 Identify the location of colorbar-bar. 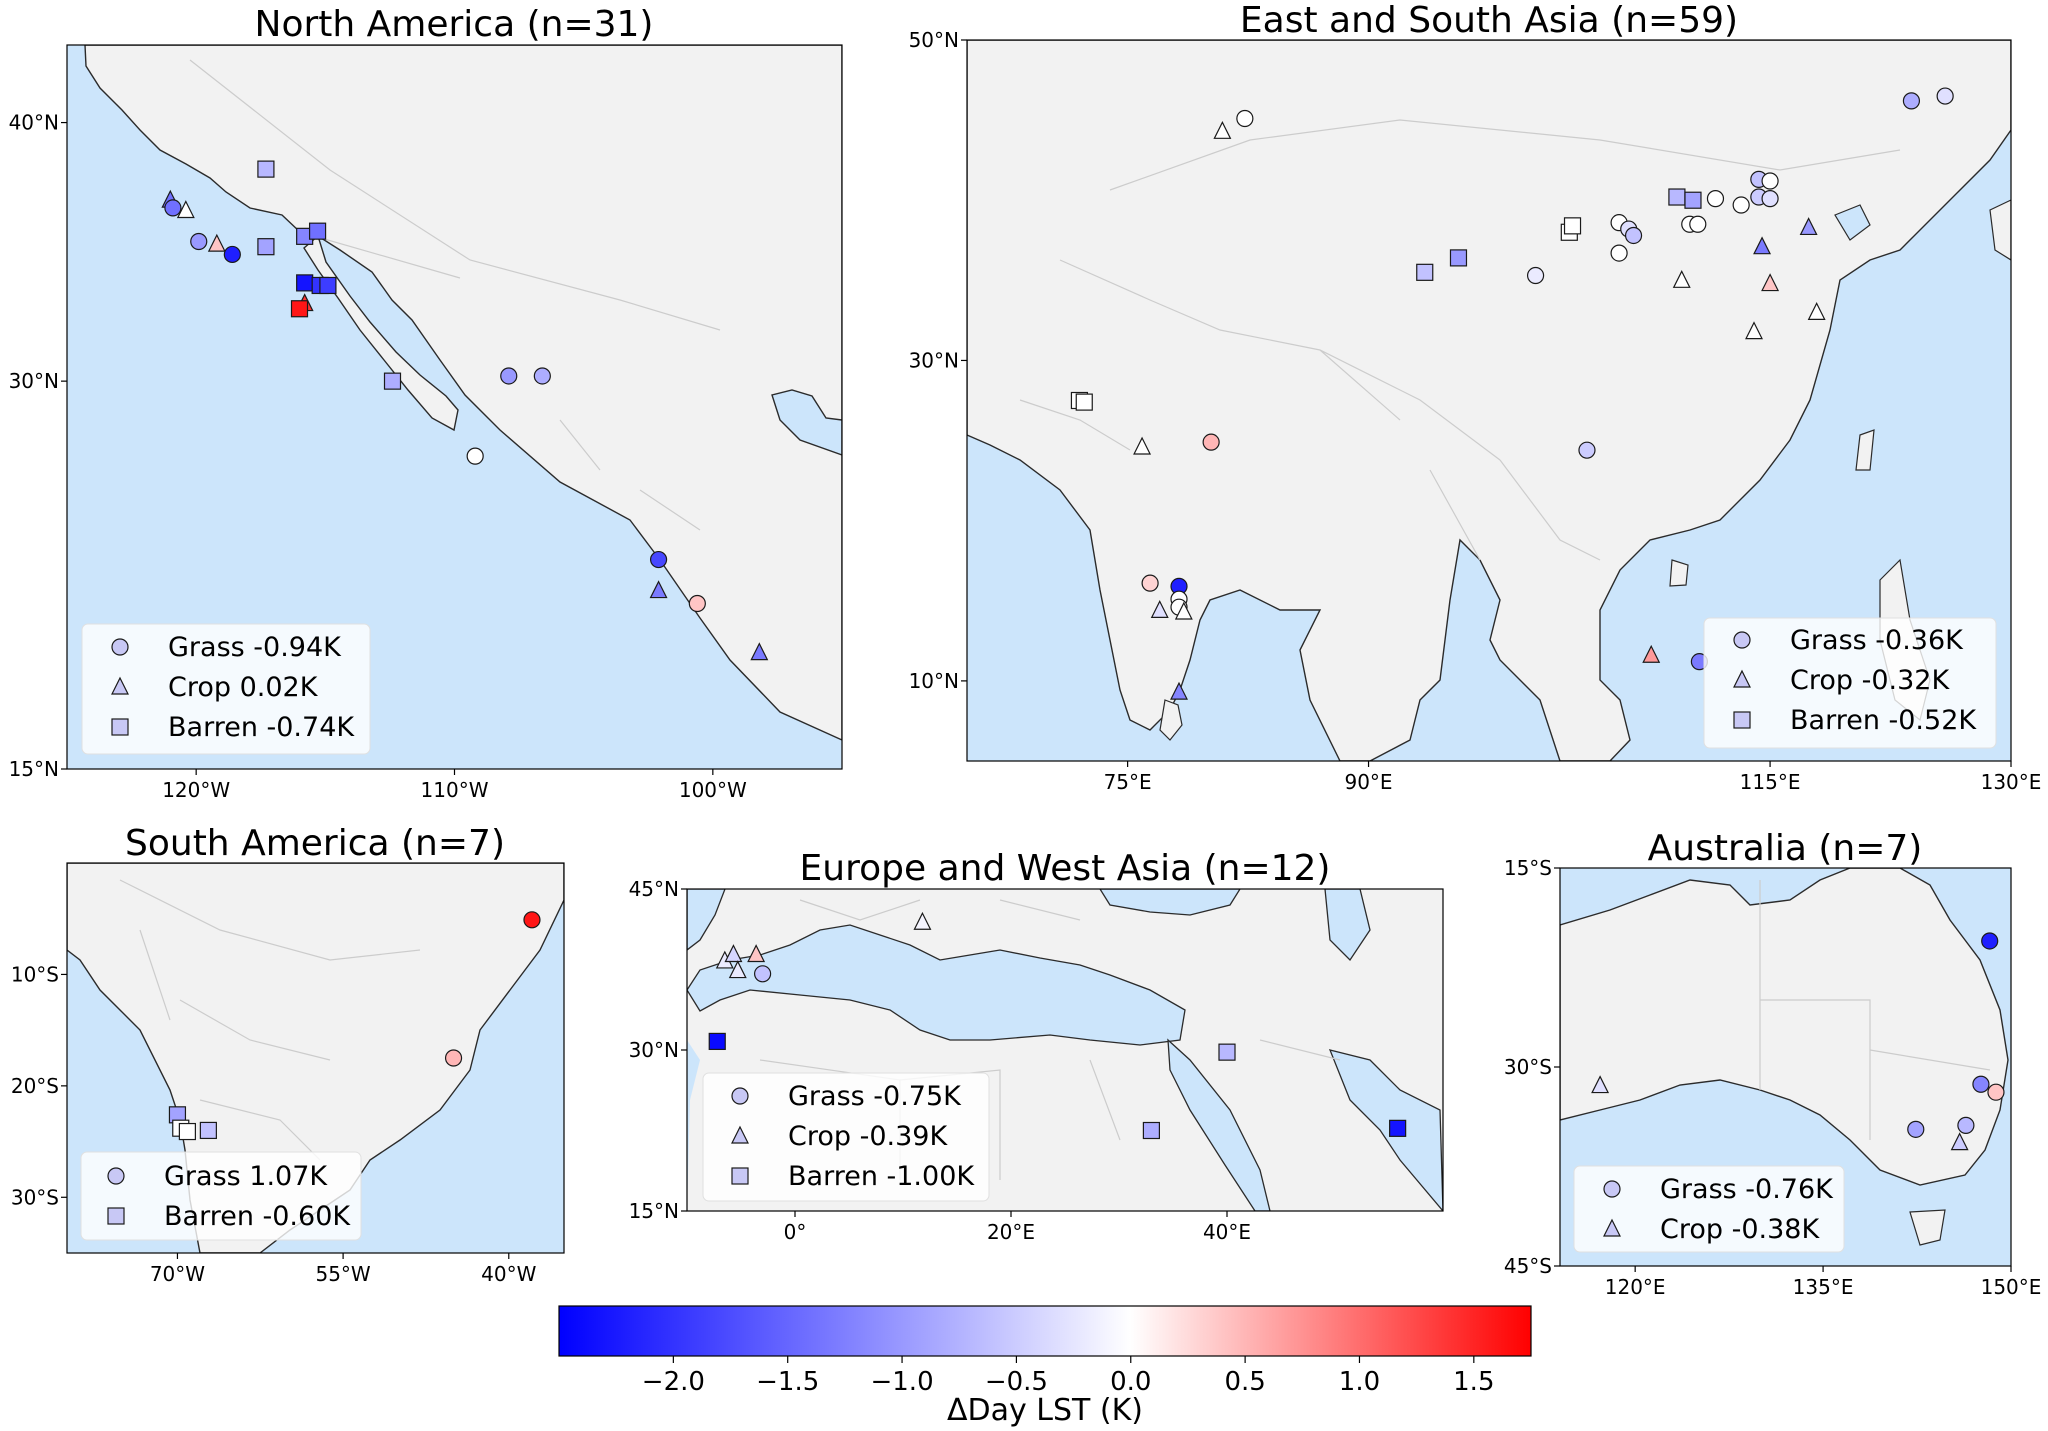
(1045, 1331).